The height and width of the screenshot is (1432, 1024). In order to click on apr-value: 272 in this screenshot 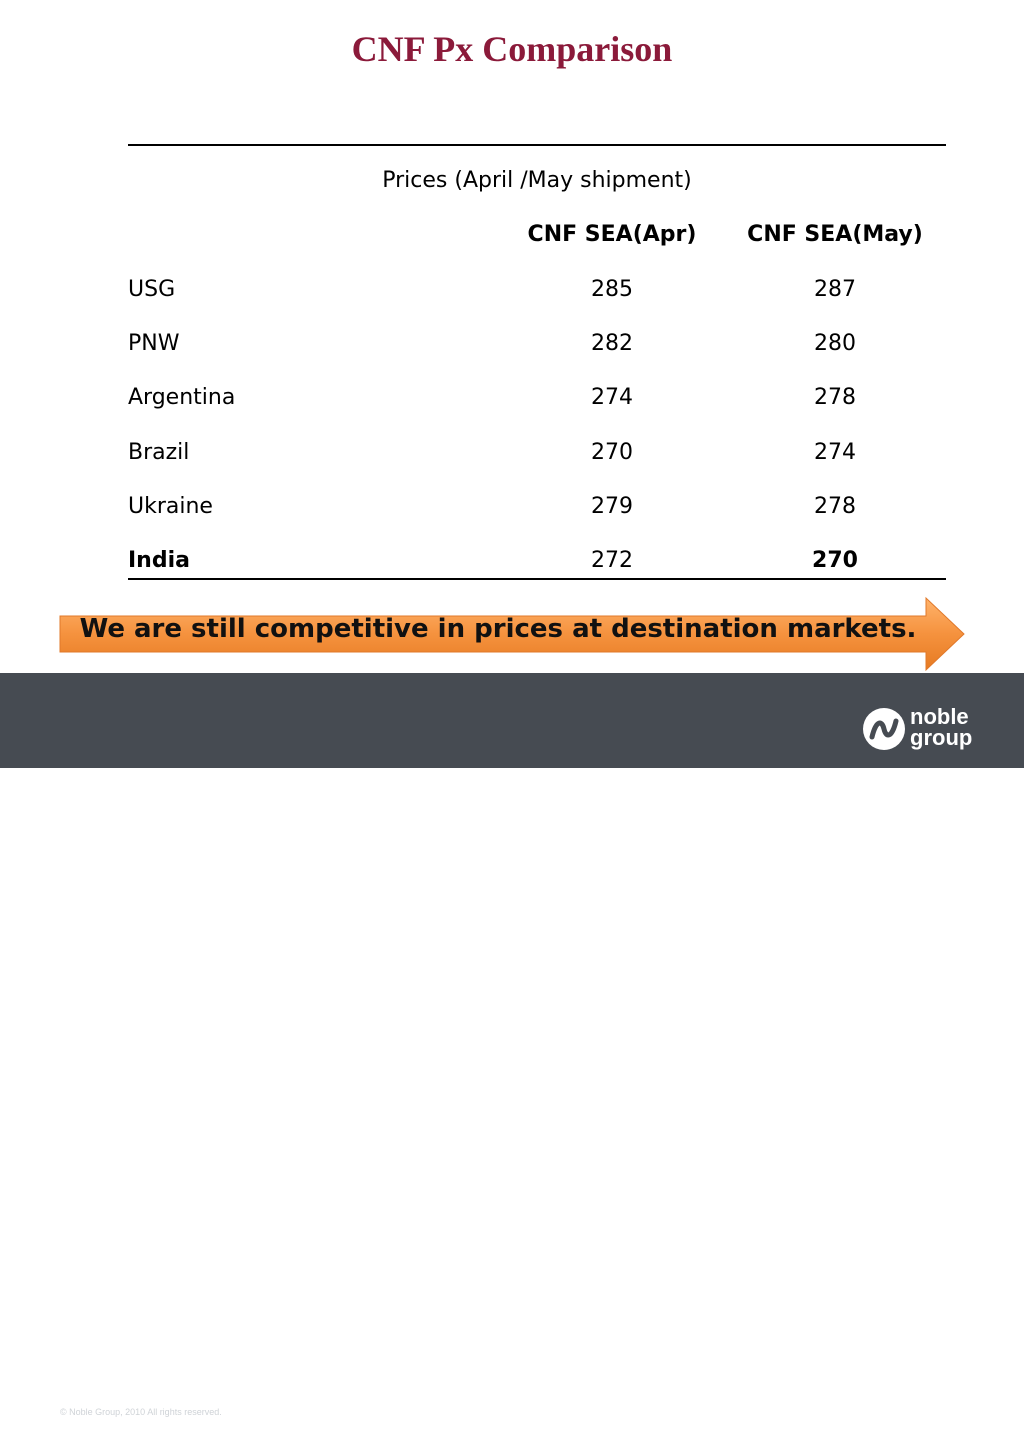, I will do `click(612, 560)`.